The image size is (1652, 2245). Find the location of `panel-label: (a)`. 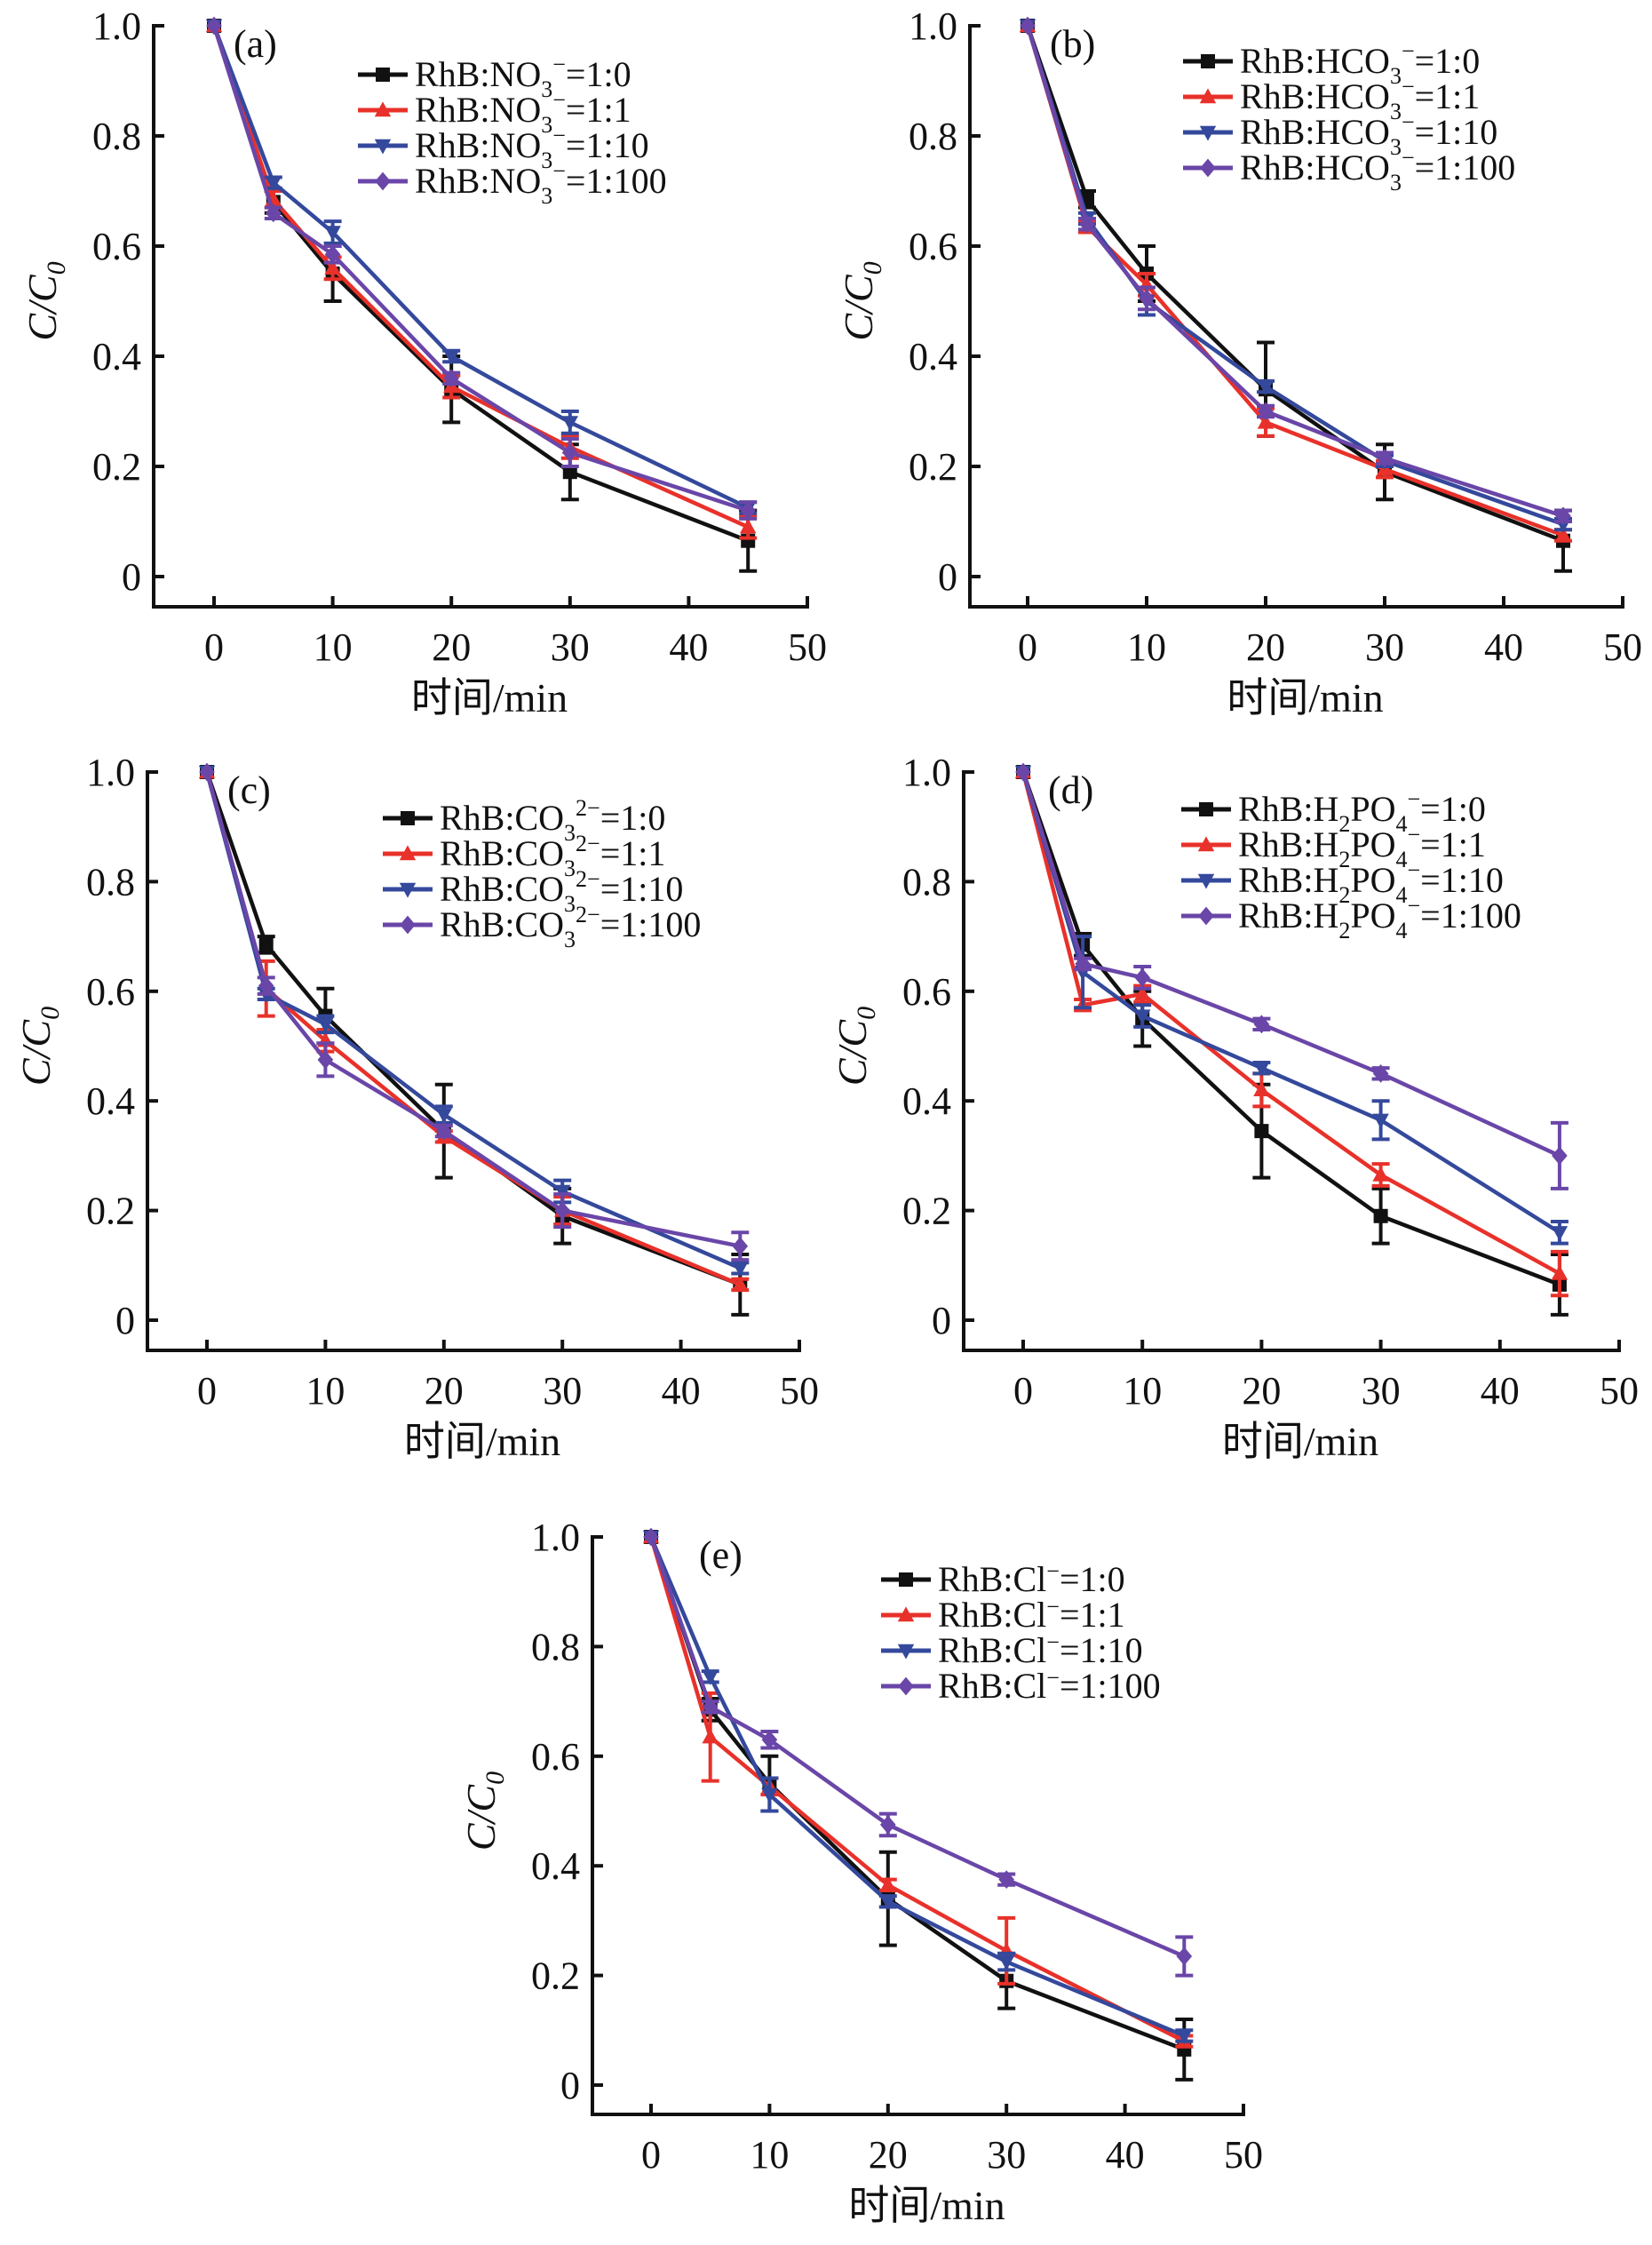

panel-label: (a) is located at coordinates (255, 44).